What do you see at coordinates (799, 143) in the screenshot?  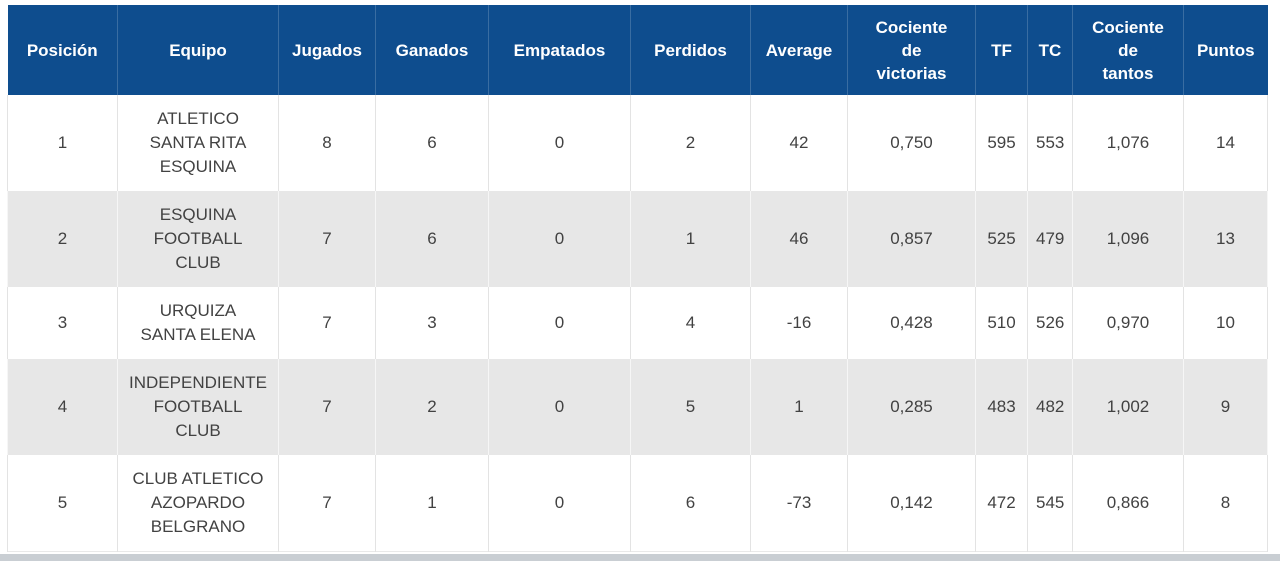 I see `cell-average: 42` at bounding box center [799, 143].